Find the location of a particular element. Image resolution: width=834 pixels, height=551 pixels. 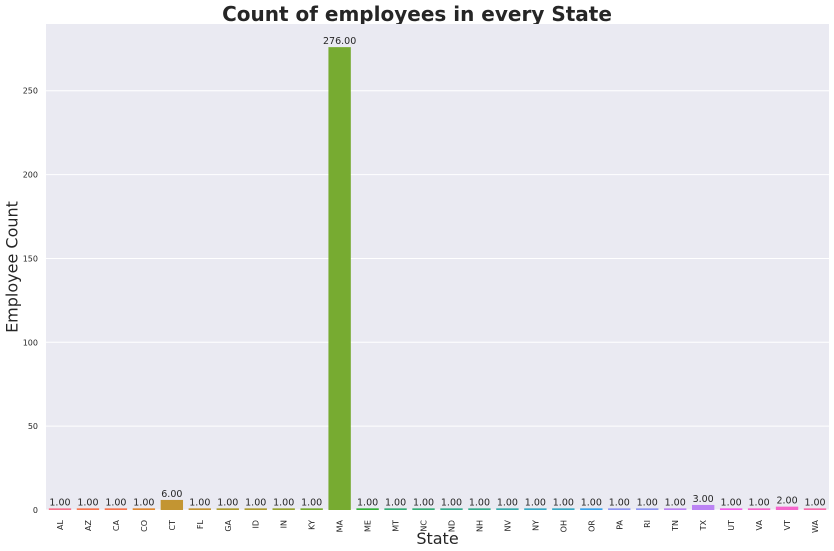

bar-value-label: 2.00 is located at coordinates (786, 501).